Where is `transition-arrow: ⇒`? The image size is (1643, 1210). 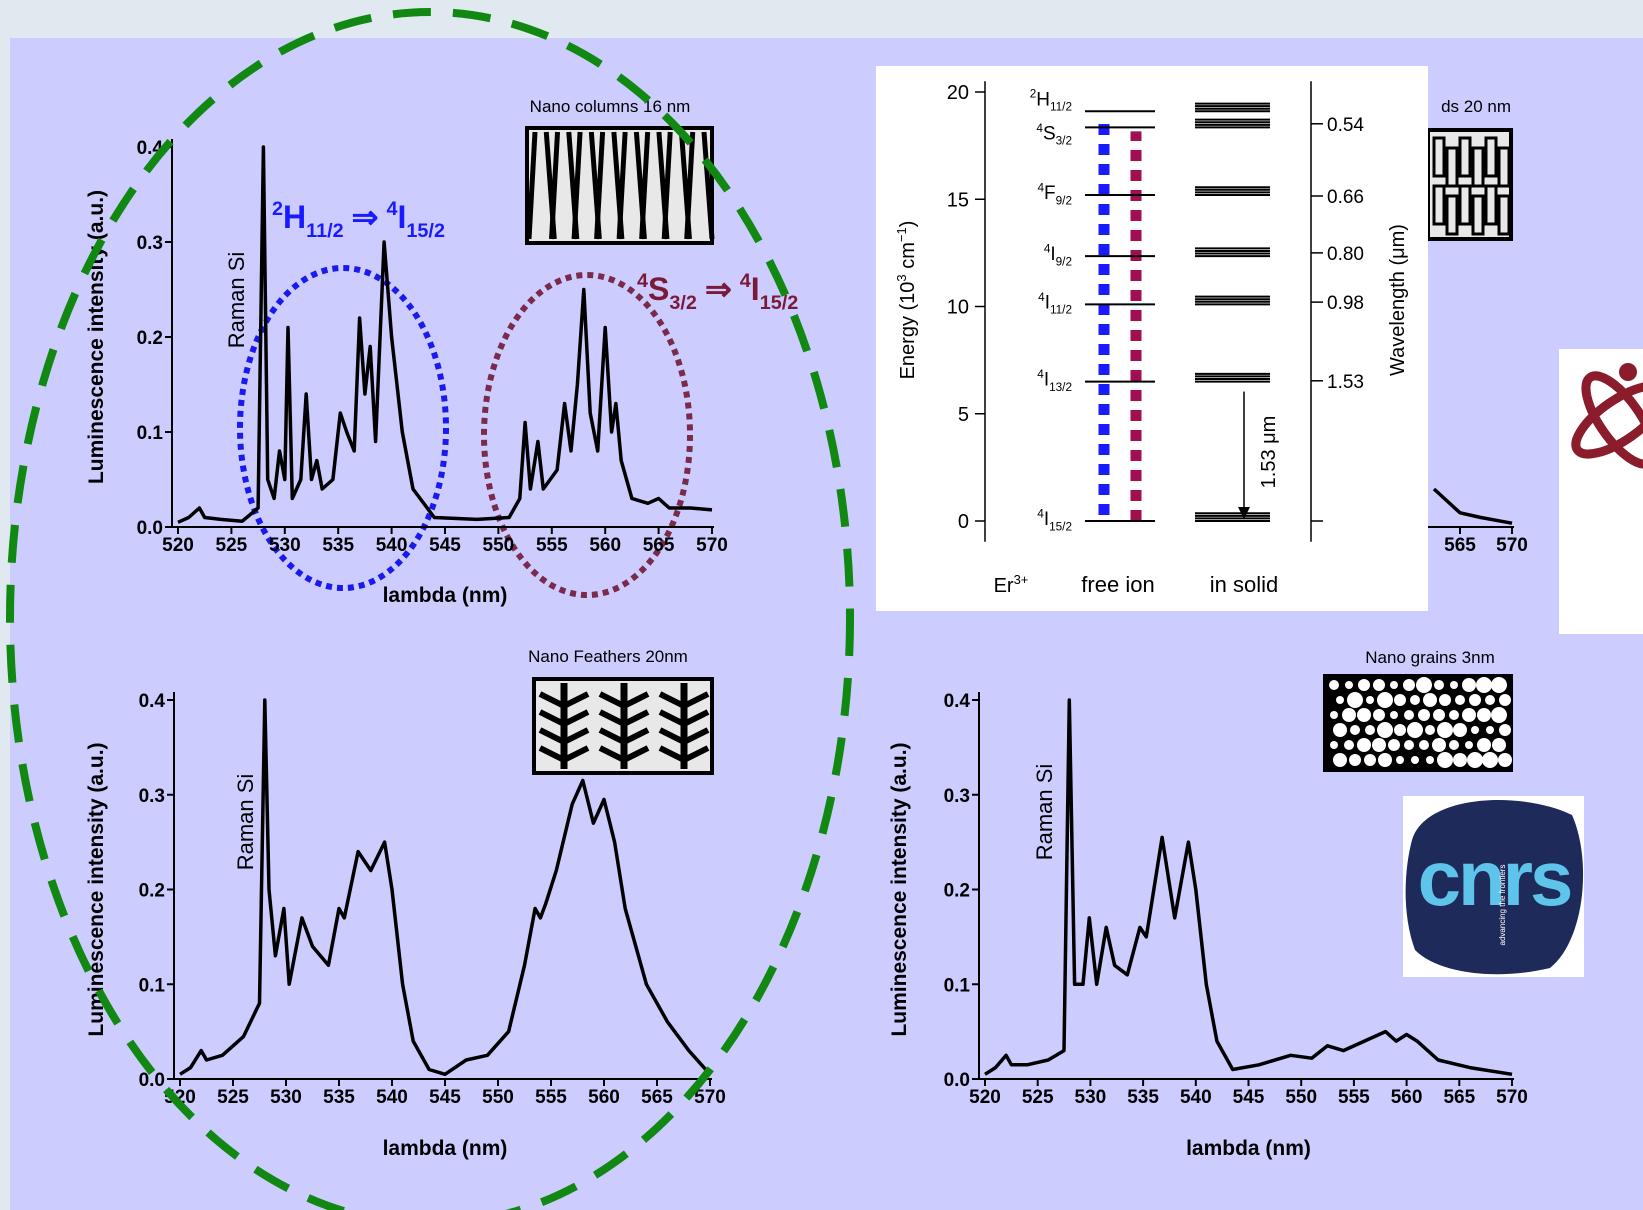 transition-arrow: ⇒ is located at coordinates (365, 217).